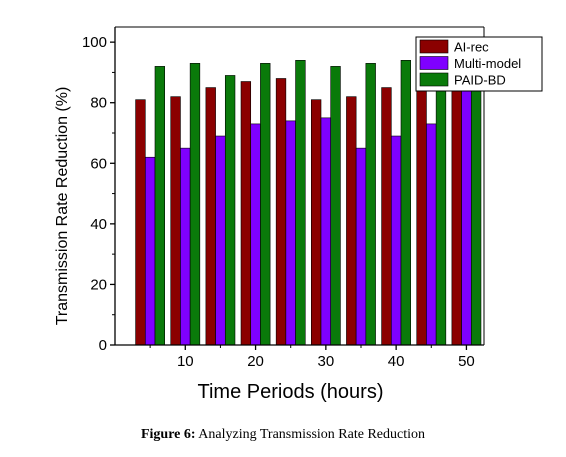 This screenshot has width=566, height=457. Describe the element at coordinates (487, 63) in the screenshot. I see `legend-label: Multi-model` at that location.